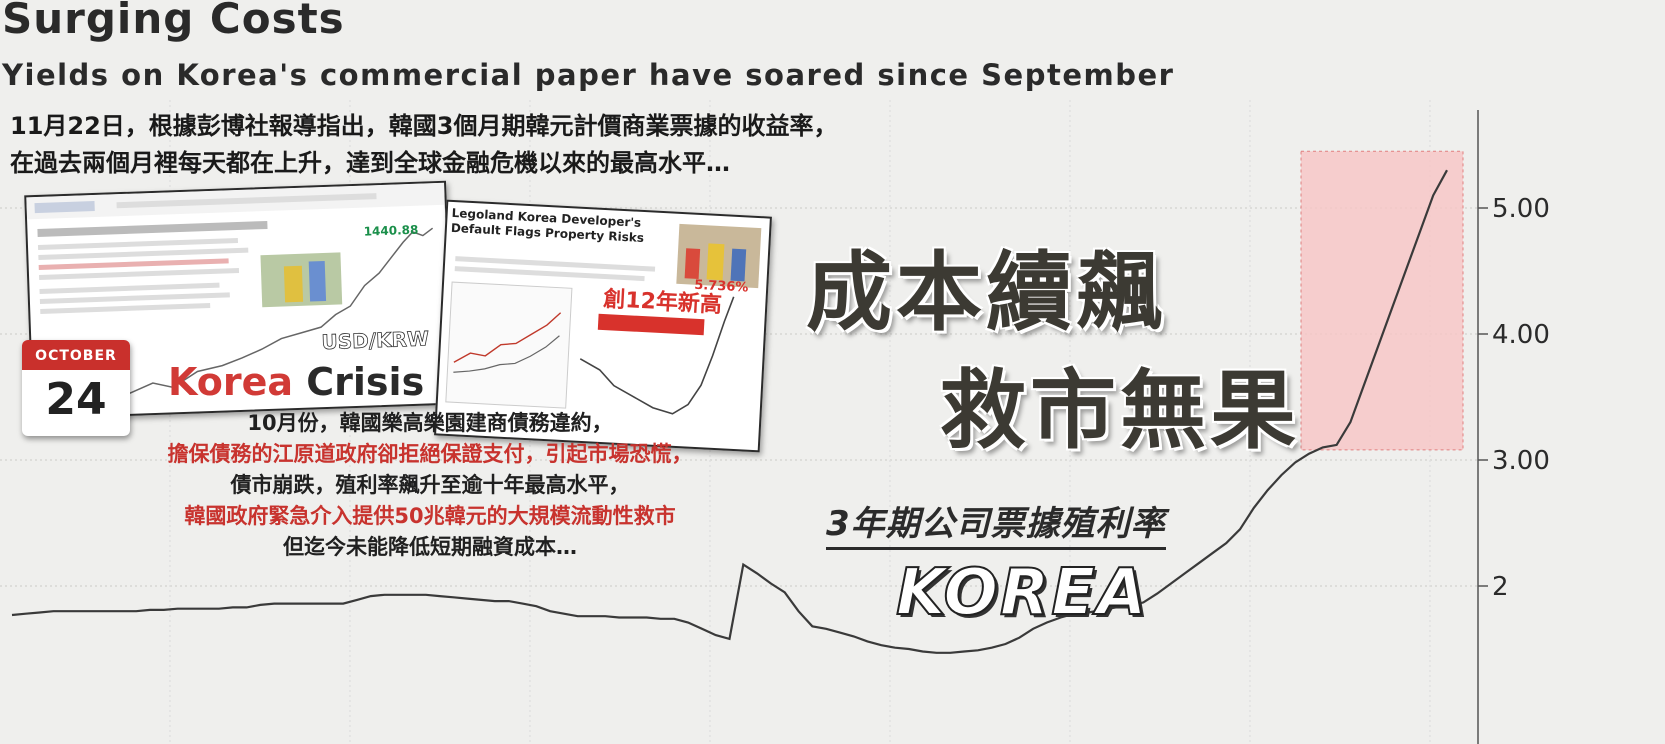 The image size is (1665, 744). I want to click on y-axis-ticks: 5.00 4.00 3.00 2, so click(1514, 398).